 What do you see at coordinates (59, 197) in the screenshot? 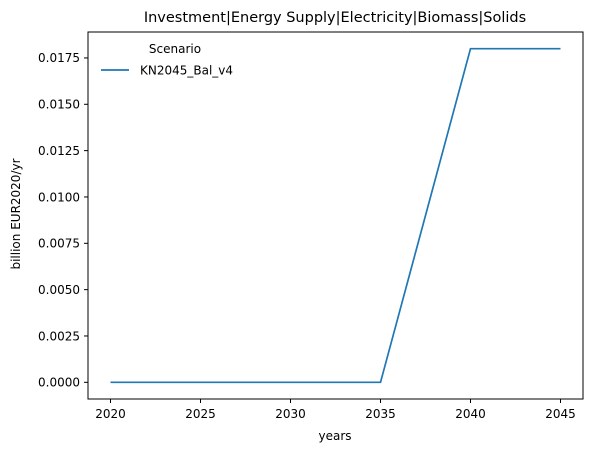
I see `y-tick-label: 0.0100` at bounding box center [59, 197].